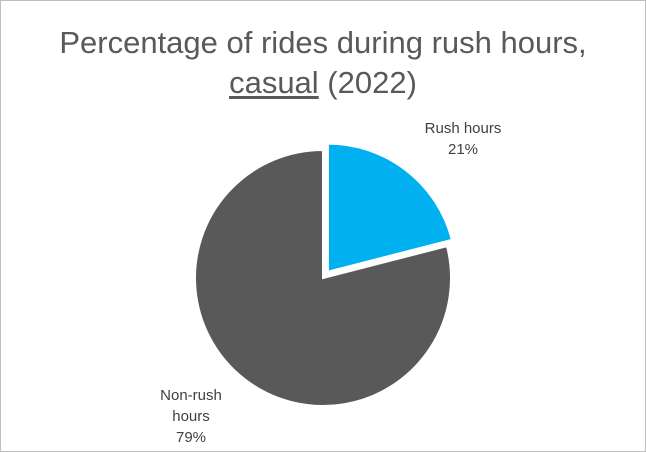 Image resolution: width=646 pixels, height=452 pixels. What do you see at coordinates (191, 395) in the screenshot?
I see `slice-label-non-rush-line-1: Non-rush` at bounding box center [191, 395].